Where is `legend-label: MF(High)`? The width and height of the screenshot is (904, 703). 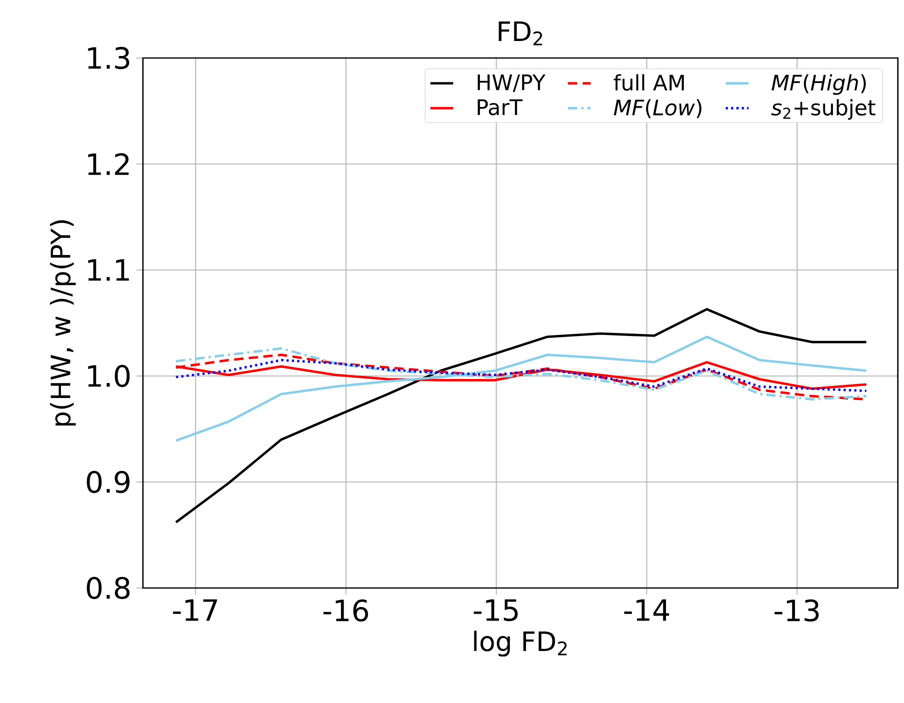
legend-label: MF(High) is located at coordinates (819, 84).